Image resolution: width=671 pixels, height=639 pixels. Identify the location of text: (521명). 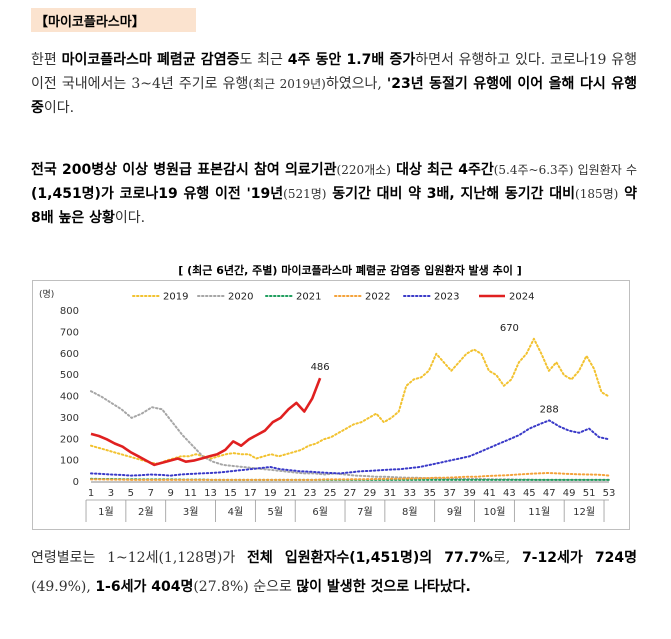
(305, 194).